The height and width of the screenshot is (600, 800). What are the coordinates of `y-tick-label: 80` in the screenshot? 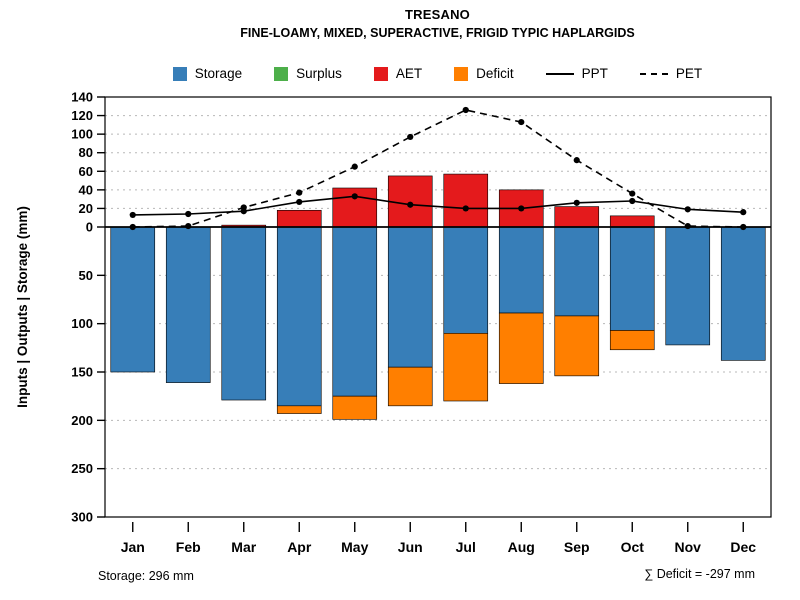 It's located at (86, 152).